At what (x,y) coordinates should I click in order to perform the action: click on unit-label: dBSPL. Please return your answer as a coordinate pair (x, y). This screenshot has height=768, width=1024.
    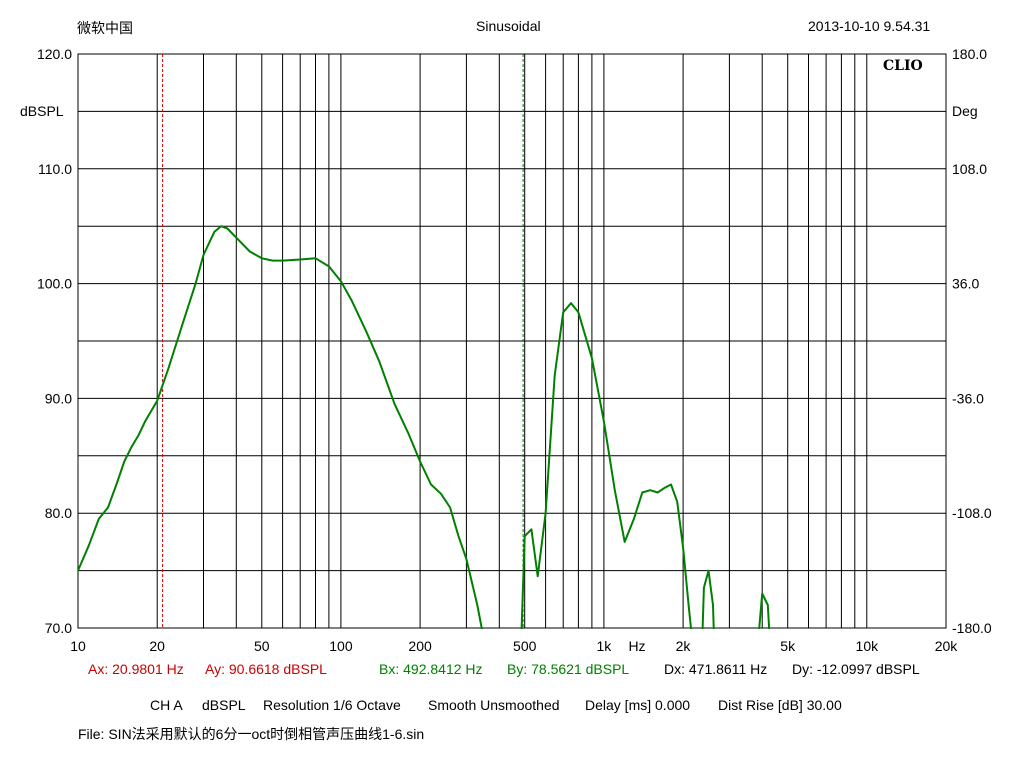
    Looking at the image, I should click on (224, 705).